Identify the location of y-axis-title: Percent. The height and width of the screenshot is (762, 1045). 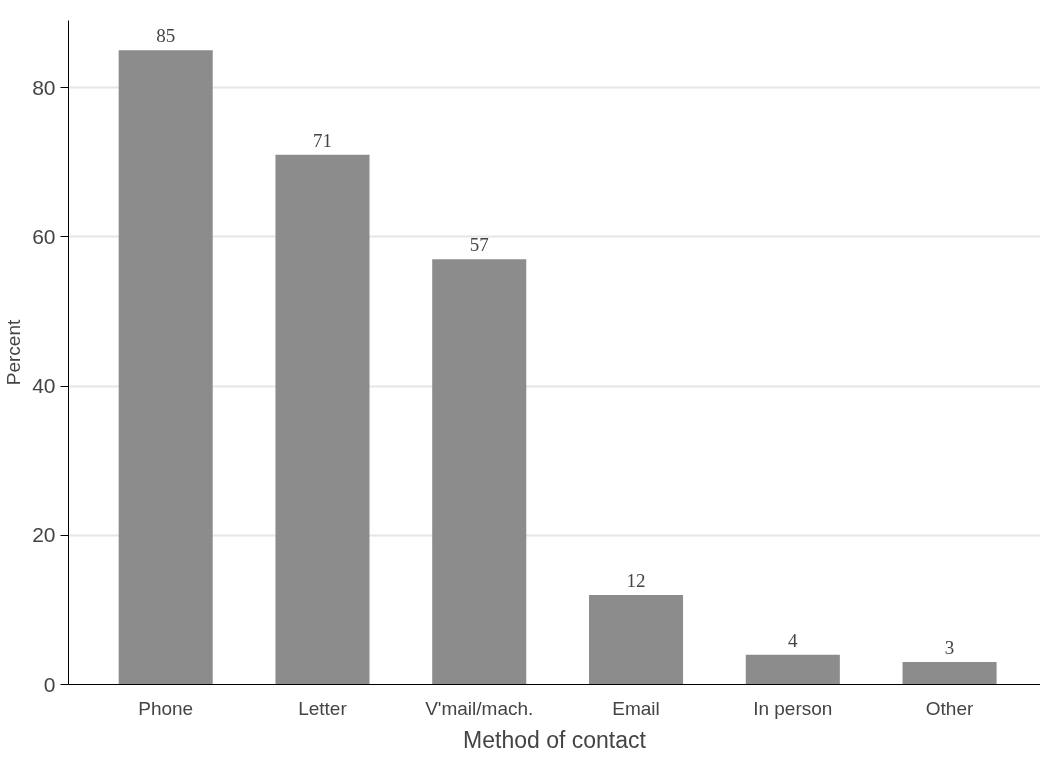
(14, 352).